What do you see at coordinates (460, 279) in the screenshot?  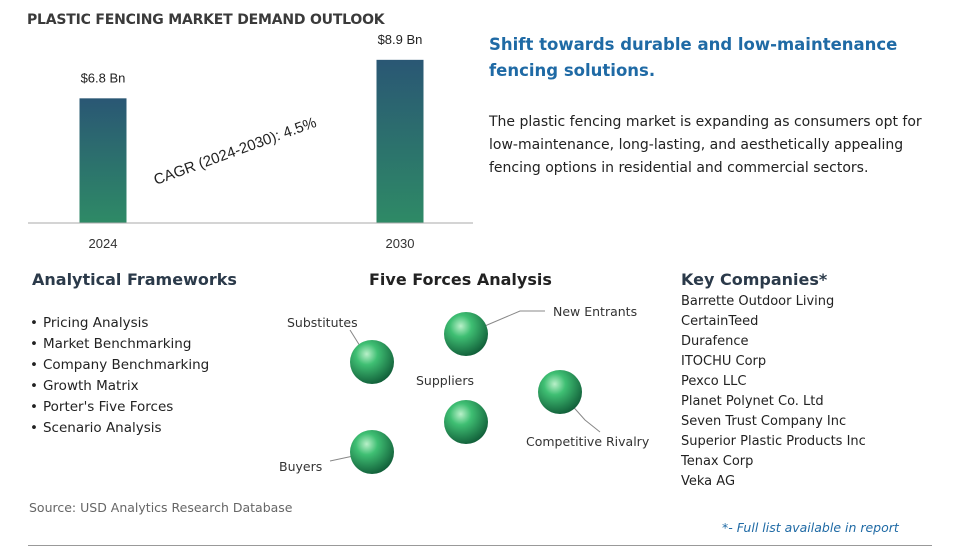 I see `five-forces-heading: Five Forces Analysis` at bounding box center [460, 279].